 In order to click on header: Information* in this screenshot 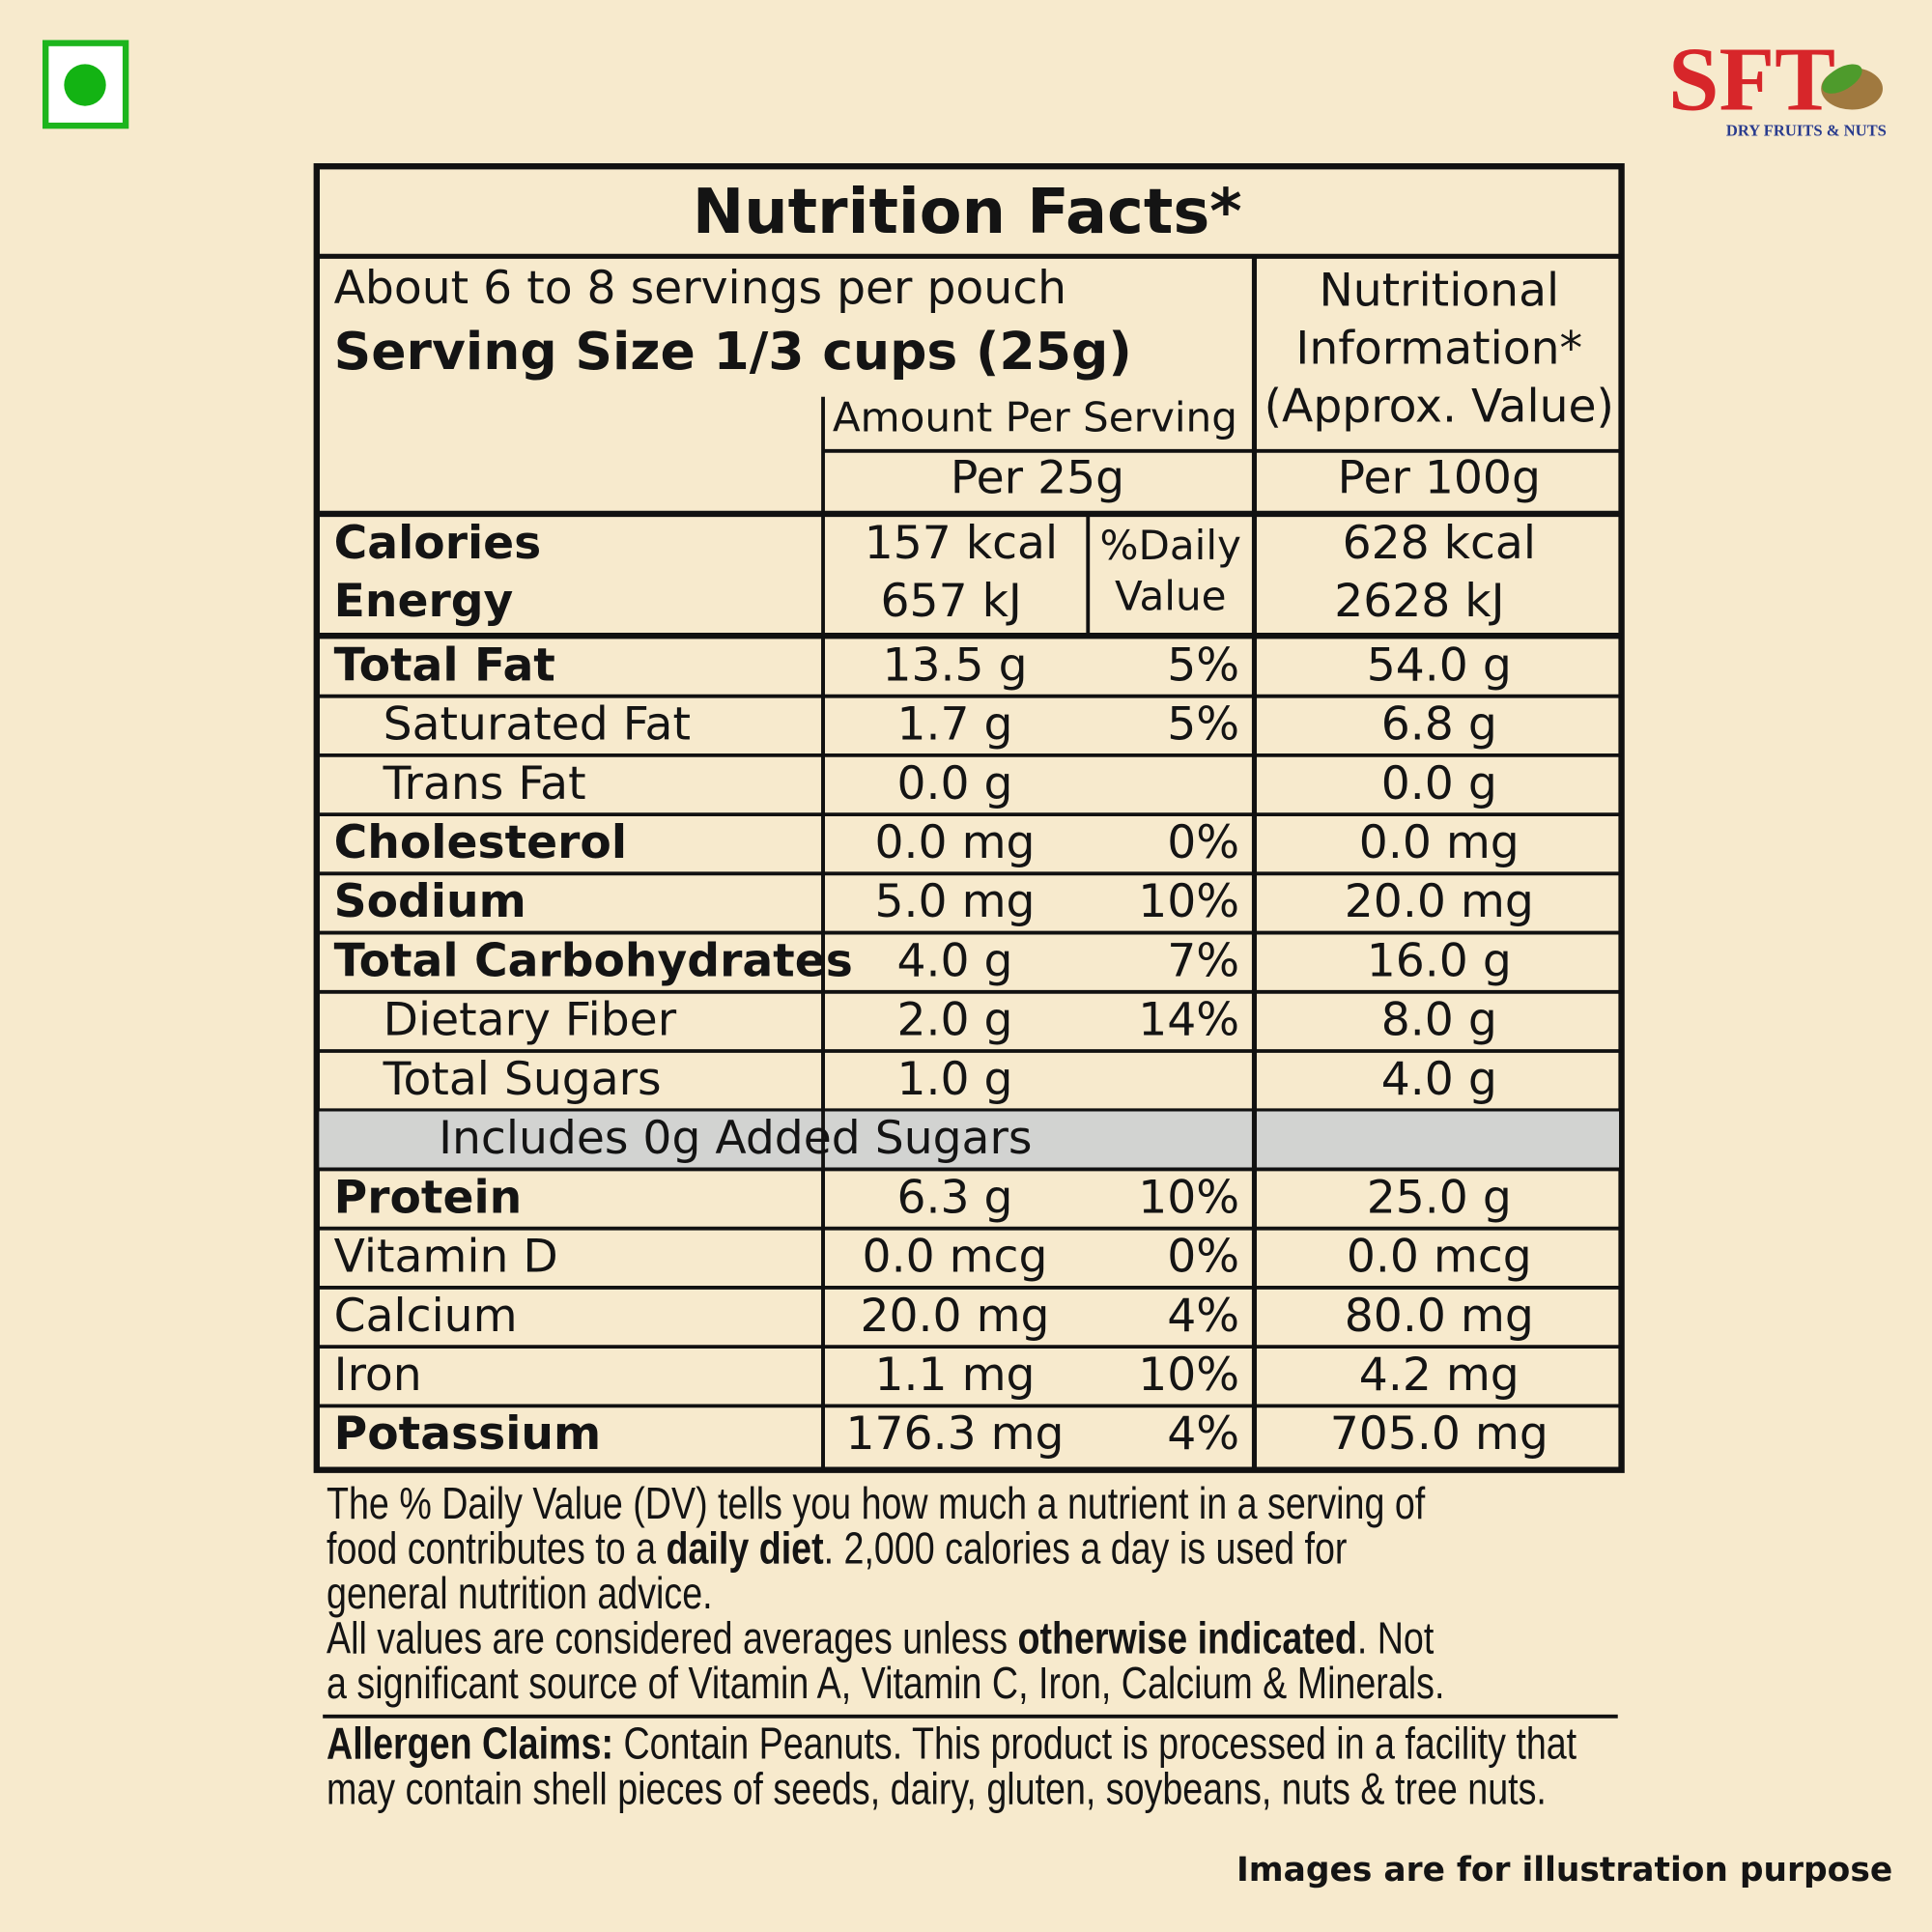, I will do `click(1438, 349)`.